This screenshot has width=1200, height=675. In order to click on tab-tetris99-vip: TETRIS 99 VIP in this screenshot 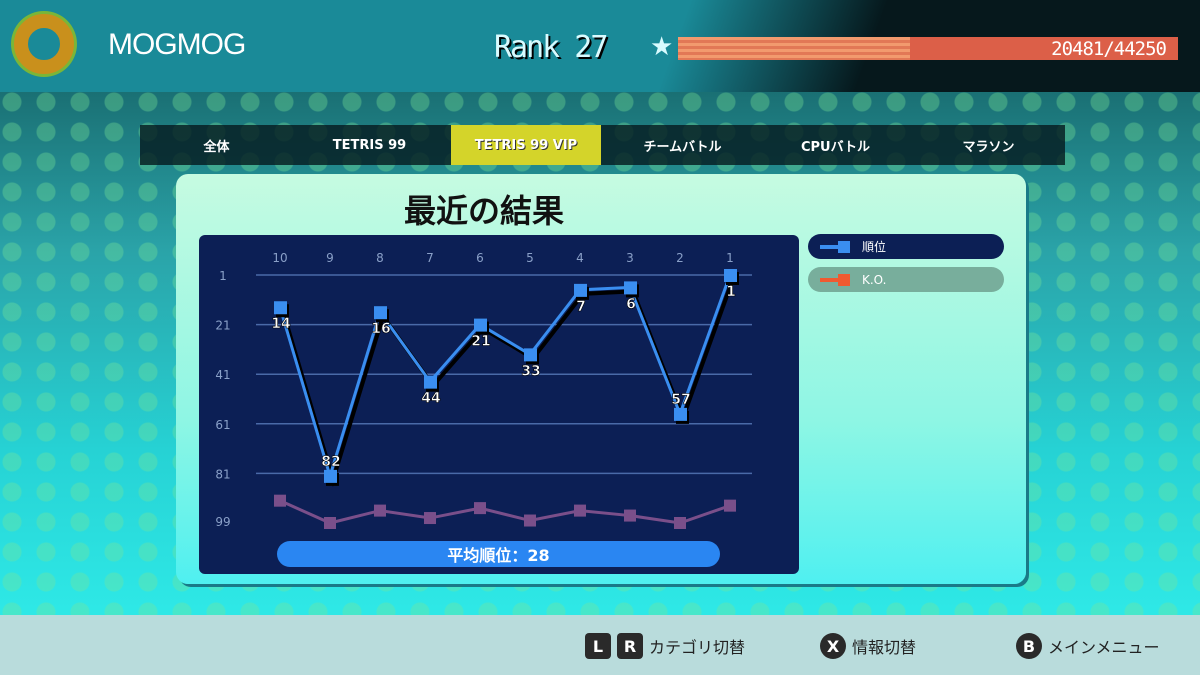, I will do `click(526, 145)`.